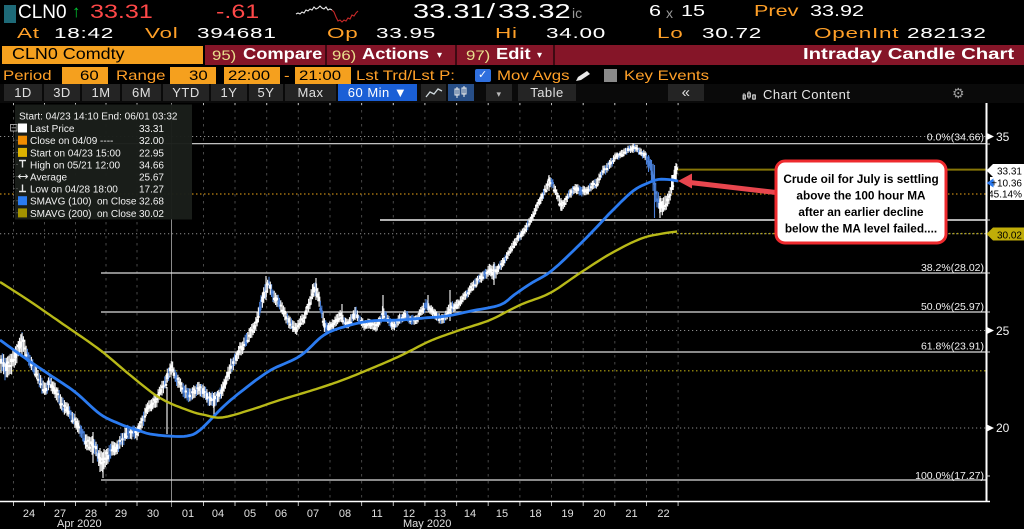 The height and width of the screenshot is (529, 1024). Describe the element at coordinates (313, 514) in the screenshot. I see `svg-text: 07` at that location.